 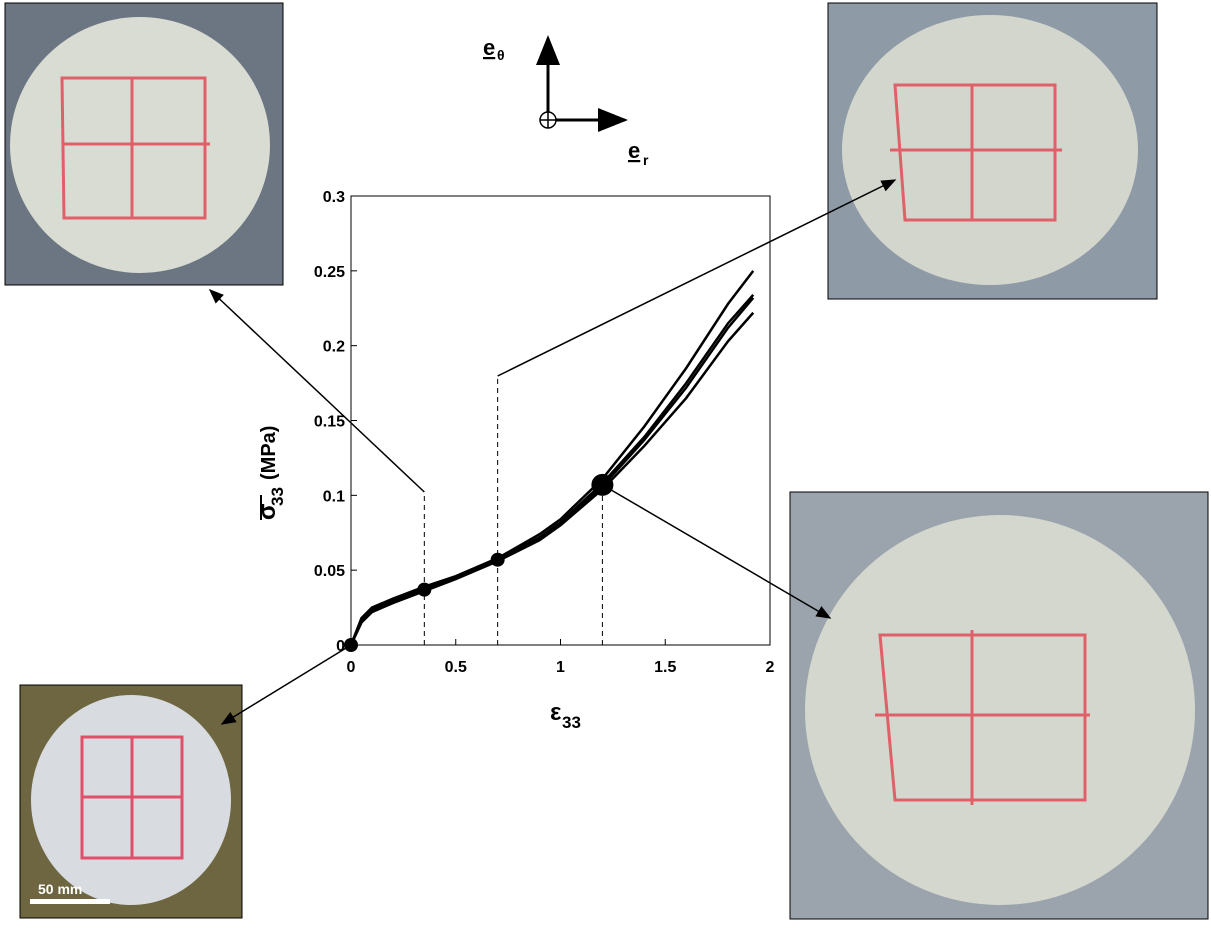 What do you see at coordinates (334, 496) in the screenshot?
I see `y-tick-label: 0.1` at bounding box center [334, 496].